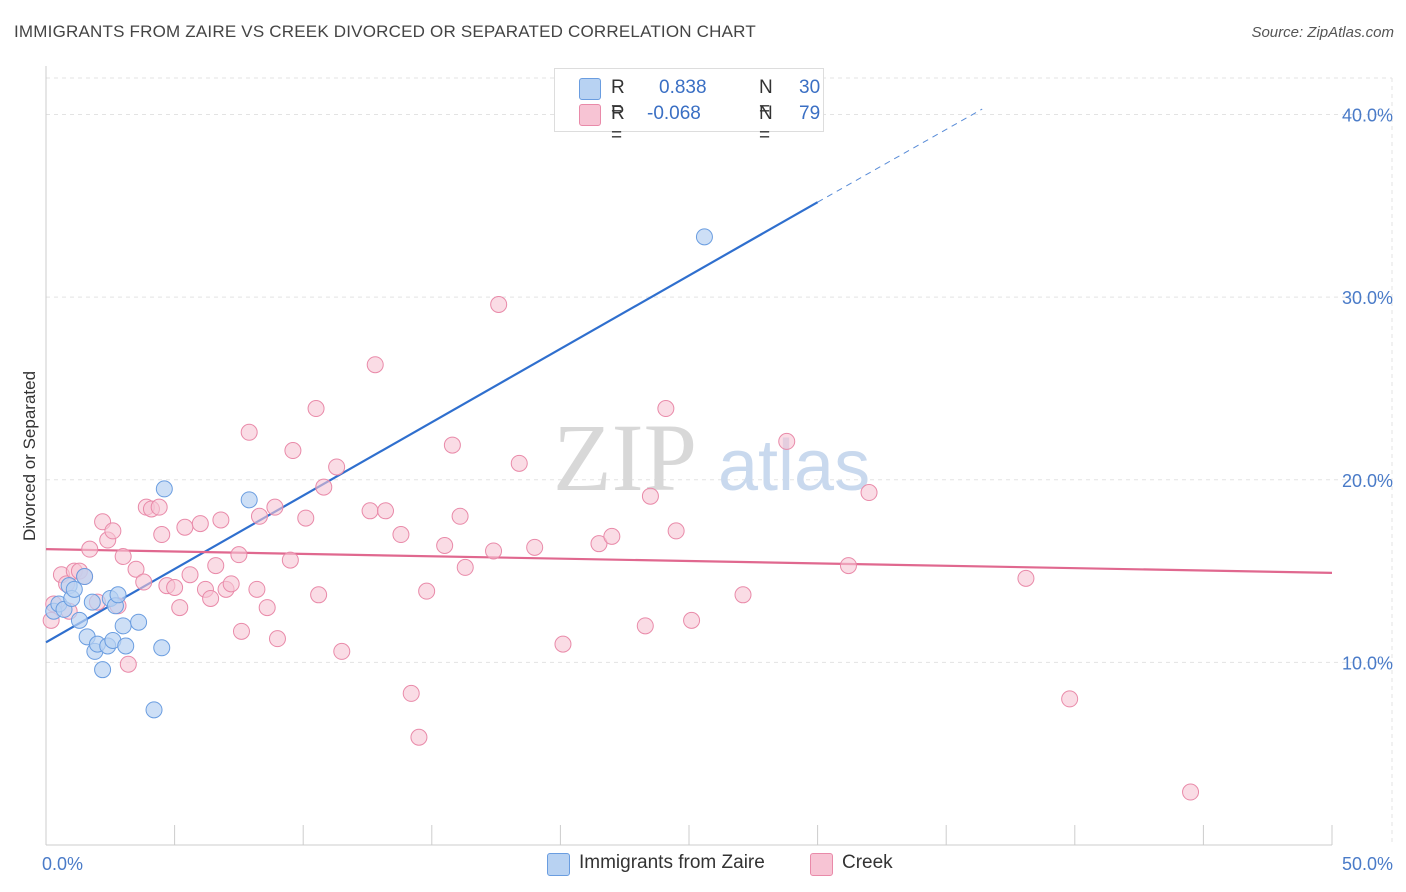  Describe the element at coordinates (1367, 116) in the screenshot. I see `y-tick-label: 40.0%` at that location.